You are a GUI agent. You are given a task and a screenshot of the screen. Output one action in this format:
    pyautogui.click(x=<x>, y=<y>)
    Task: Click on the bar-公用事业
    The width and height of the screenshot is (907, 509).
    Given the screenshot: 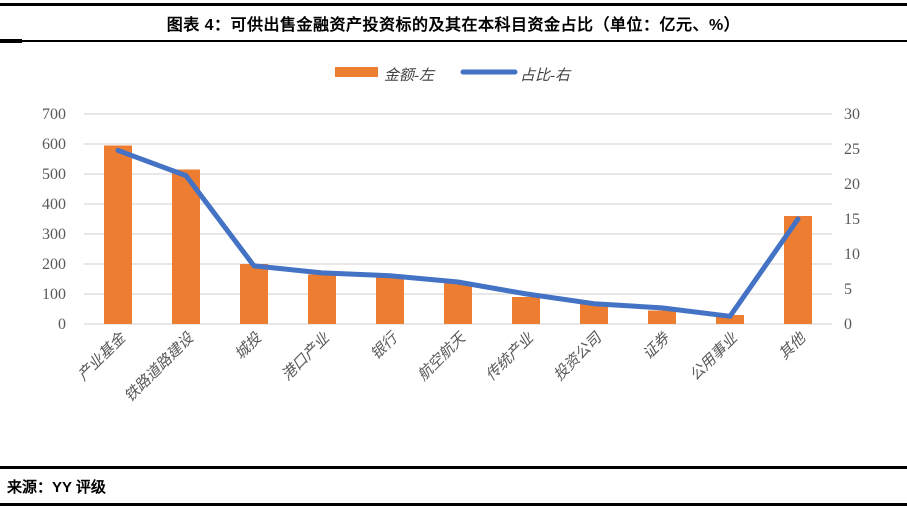 What is the action you would take?
    pyautogui.click(x=730, y=319)
    